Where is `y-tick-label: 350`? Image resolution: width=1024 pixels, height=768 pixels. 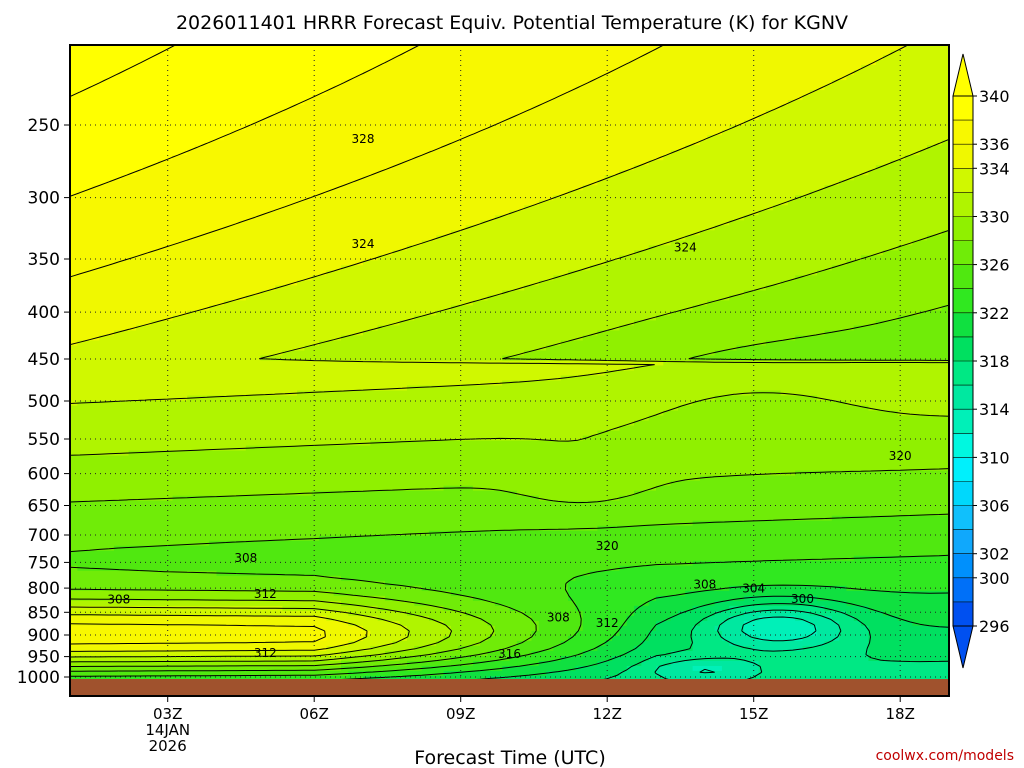
y-tick-label: 350 is located at coordinates (44, 260).